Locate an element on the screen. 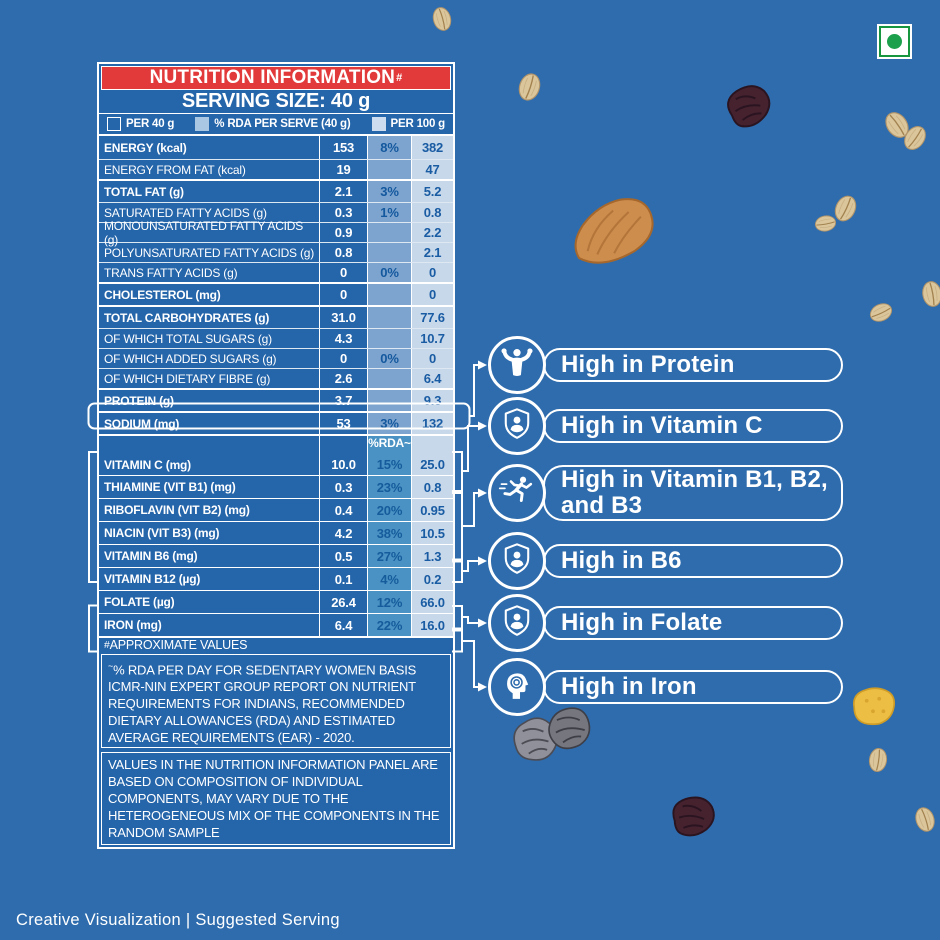 This screenshot has height=940, width=940. table-row: CHOLESTEROL (mg) 0 0 is located at coordinates (276, 293).